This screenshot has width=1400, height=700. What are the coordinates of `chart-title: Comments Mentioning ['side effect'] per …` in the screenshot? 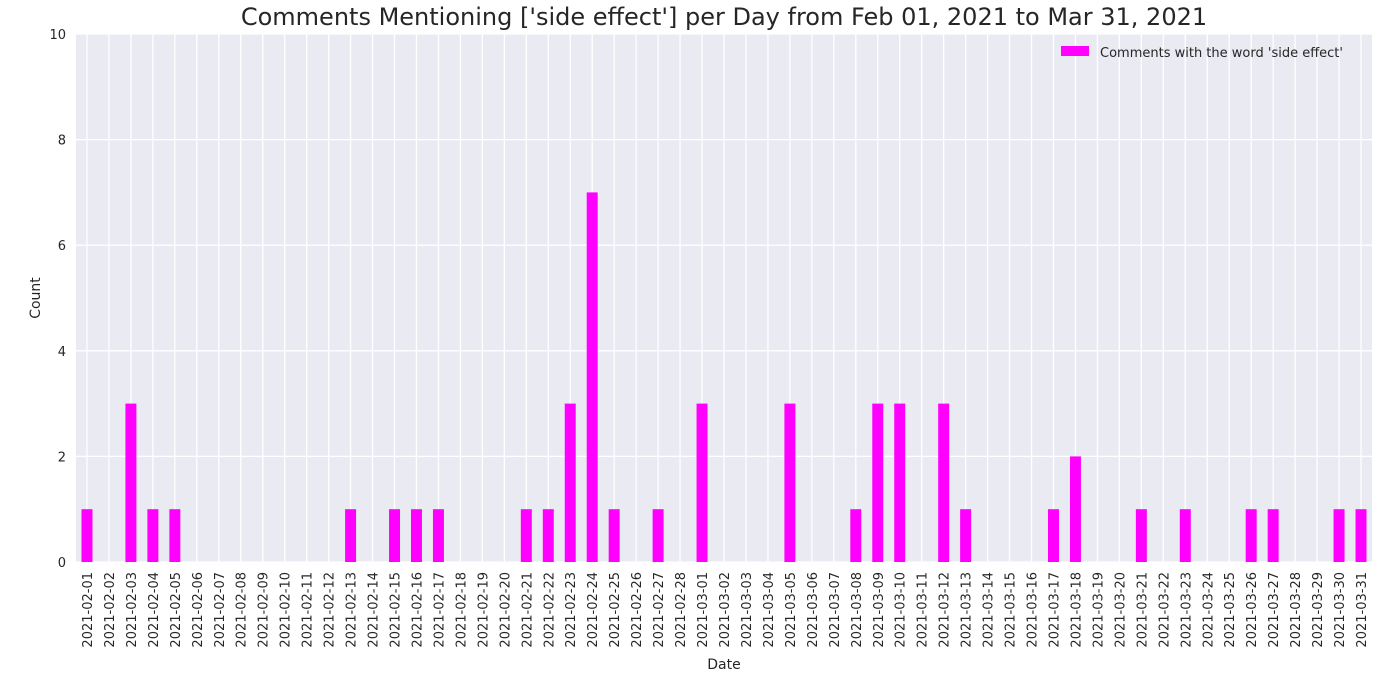 It's located at (724, 17).